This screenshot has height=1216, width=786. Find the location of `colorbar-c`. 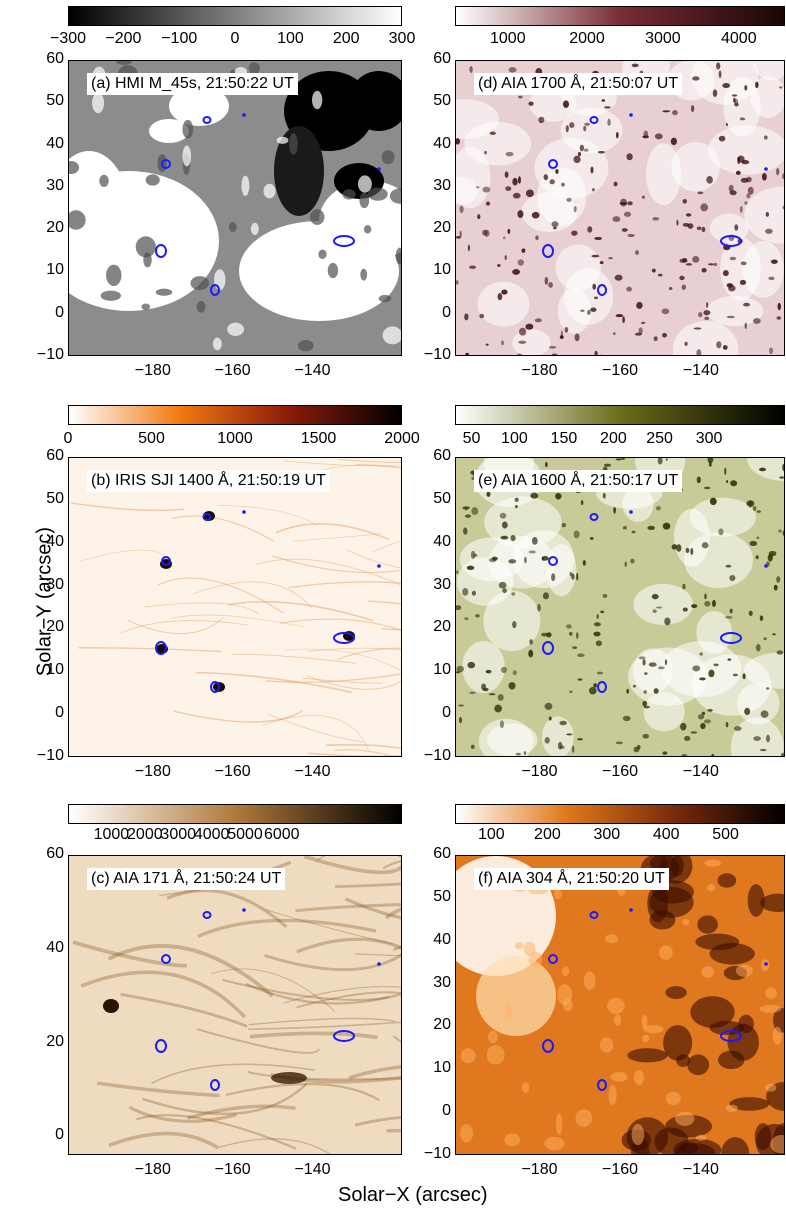

colorbar-c is located at coordinates (235, 814).